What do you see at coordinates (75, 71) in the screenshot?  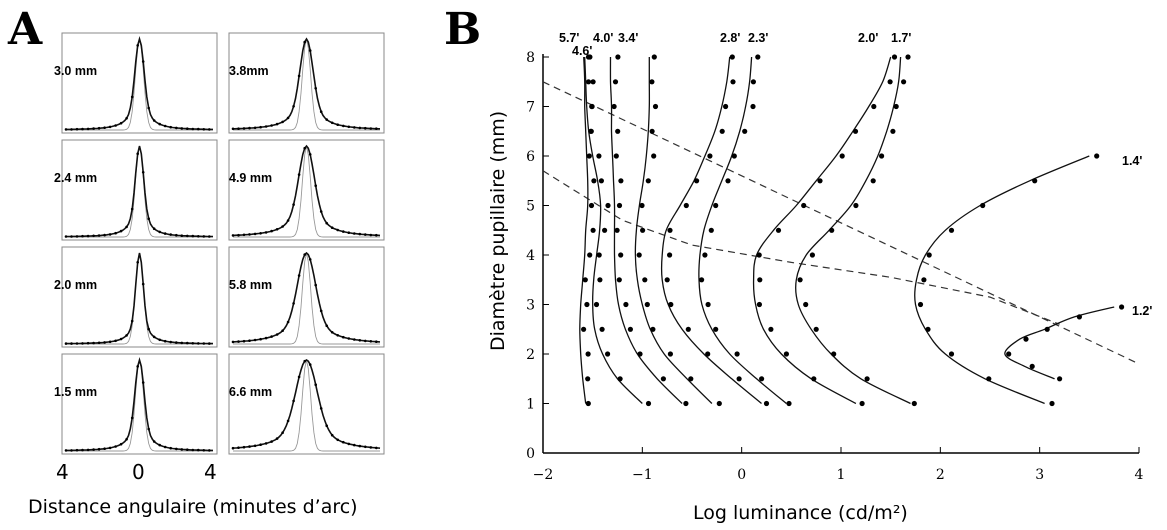 I see `subplot-pupil-label: 3.0 mm` at bounding box center [75, 71].